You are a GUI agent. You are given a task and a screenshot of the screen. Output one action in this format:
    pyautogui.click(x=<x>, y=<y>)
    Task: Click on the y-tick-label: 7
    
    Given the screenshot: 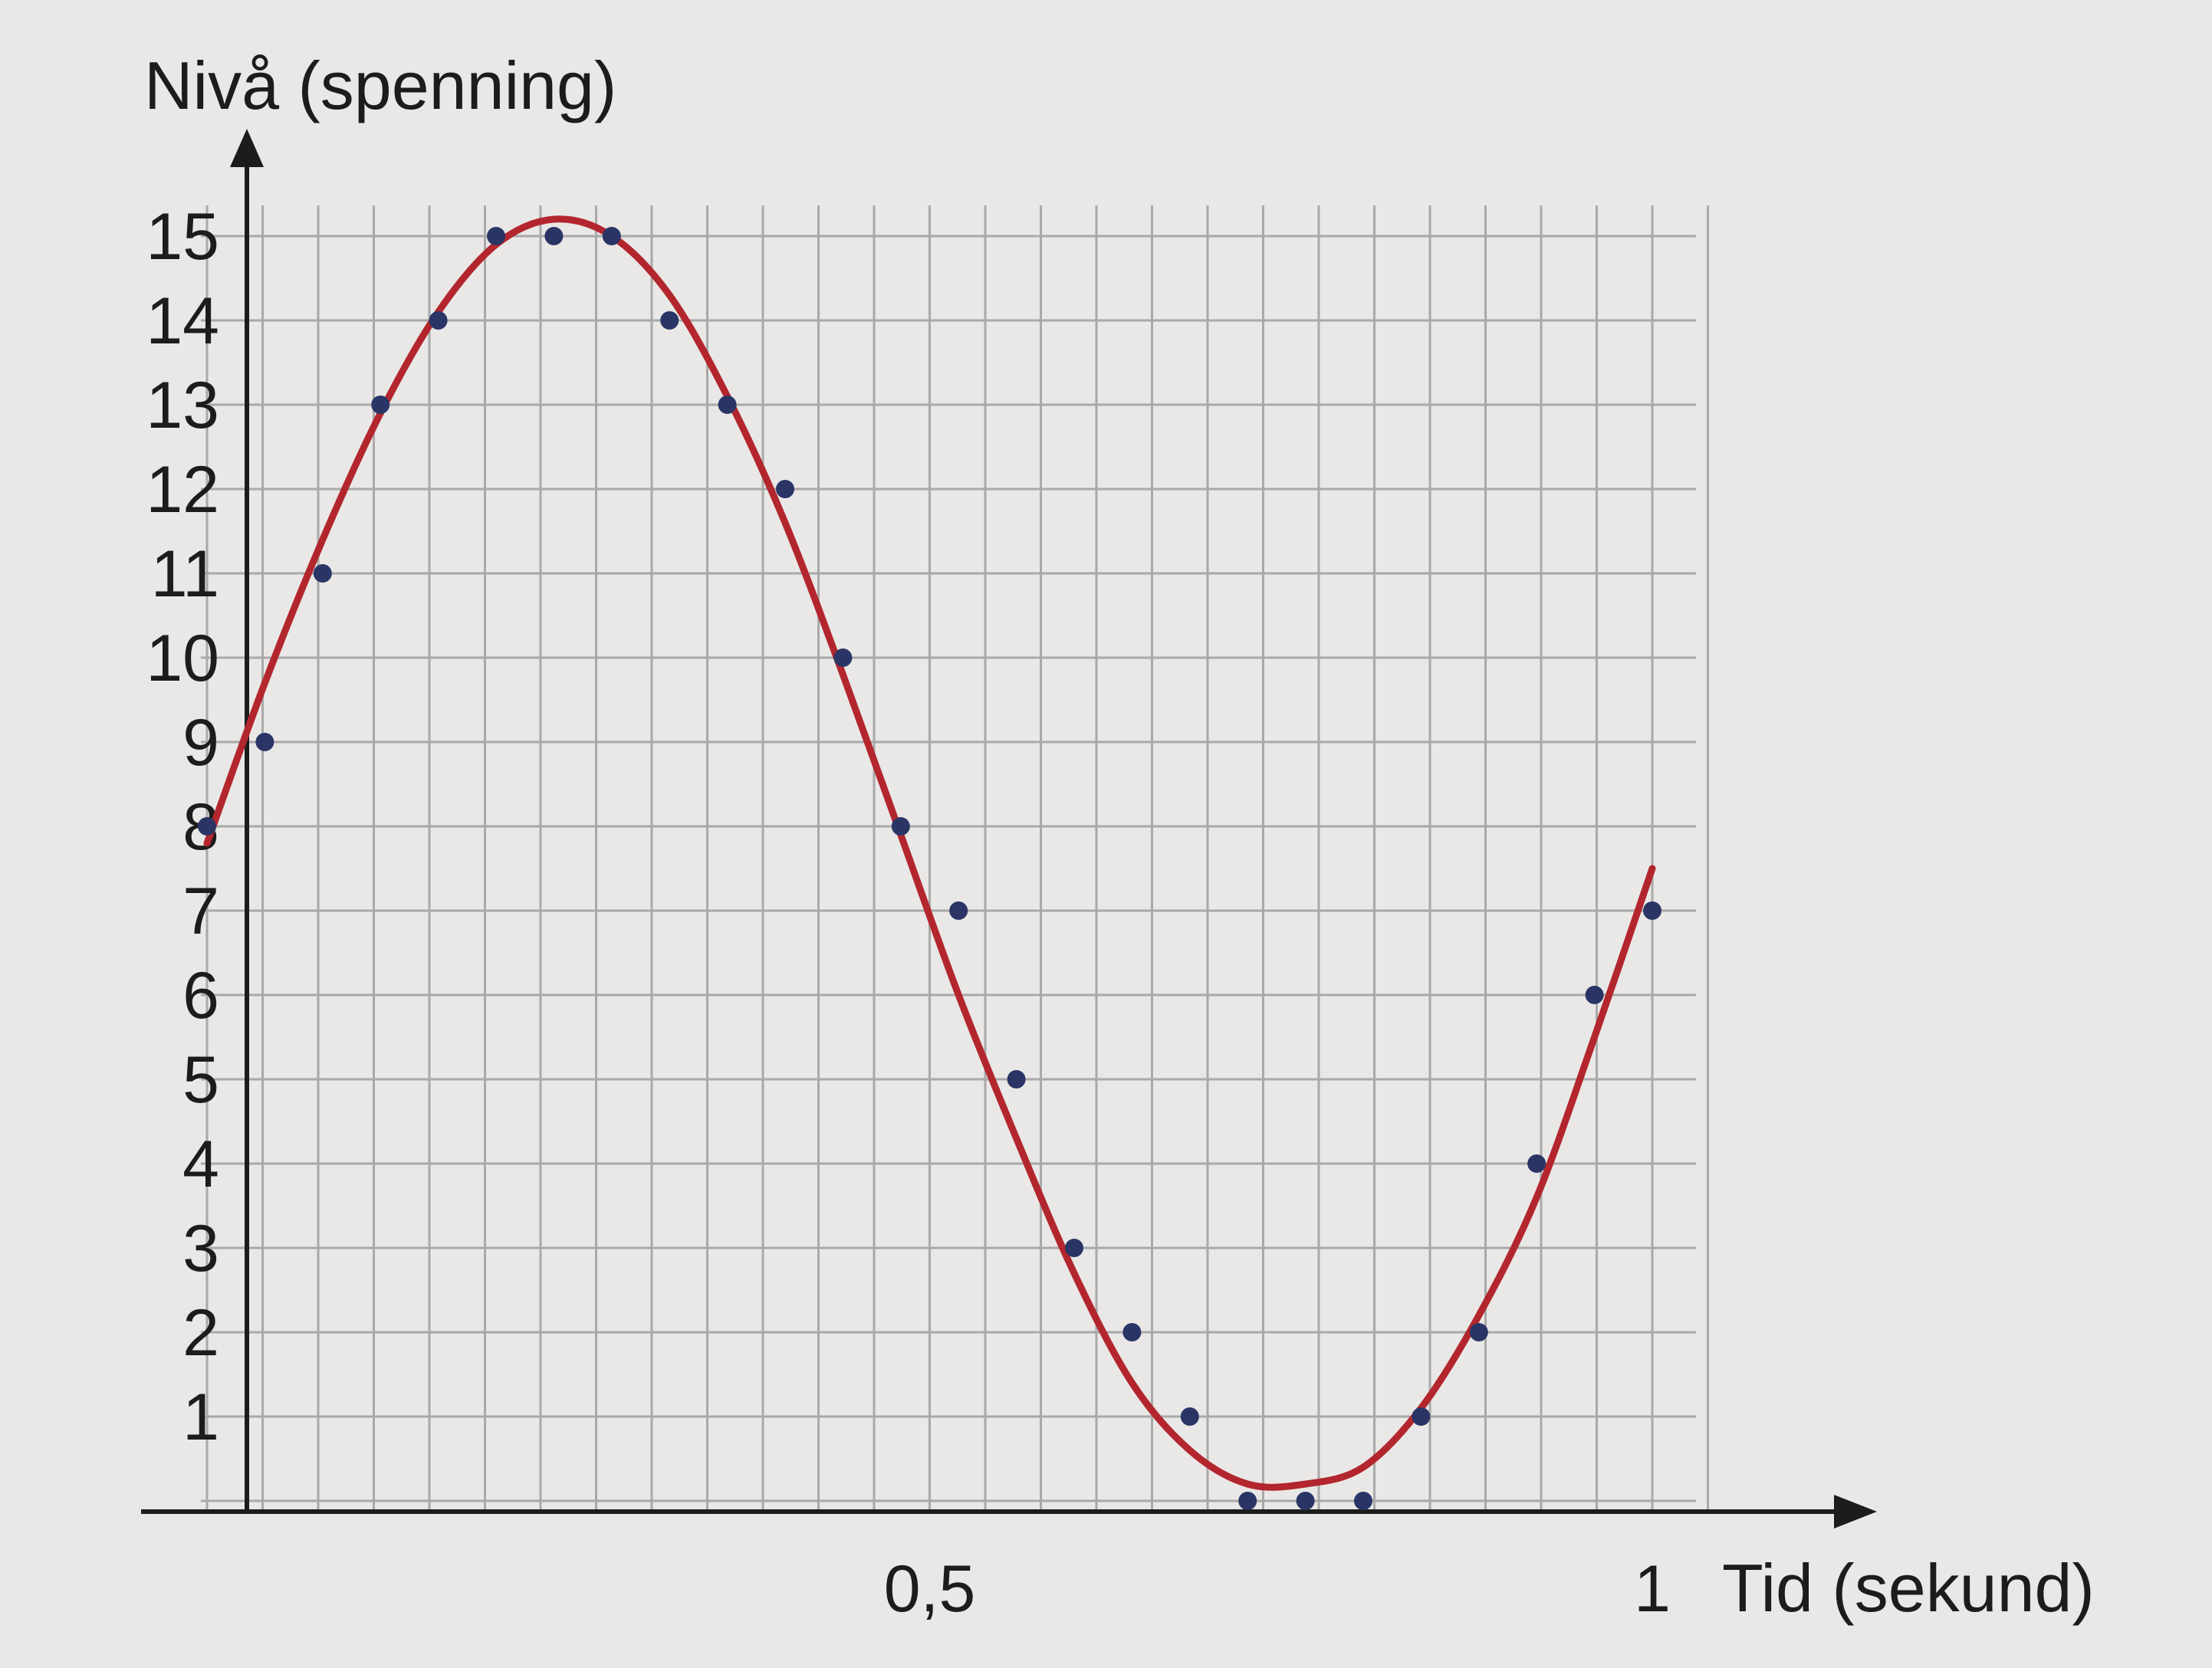 What is the action you would take?
    pyautogui.click(x=200, y=912)
    